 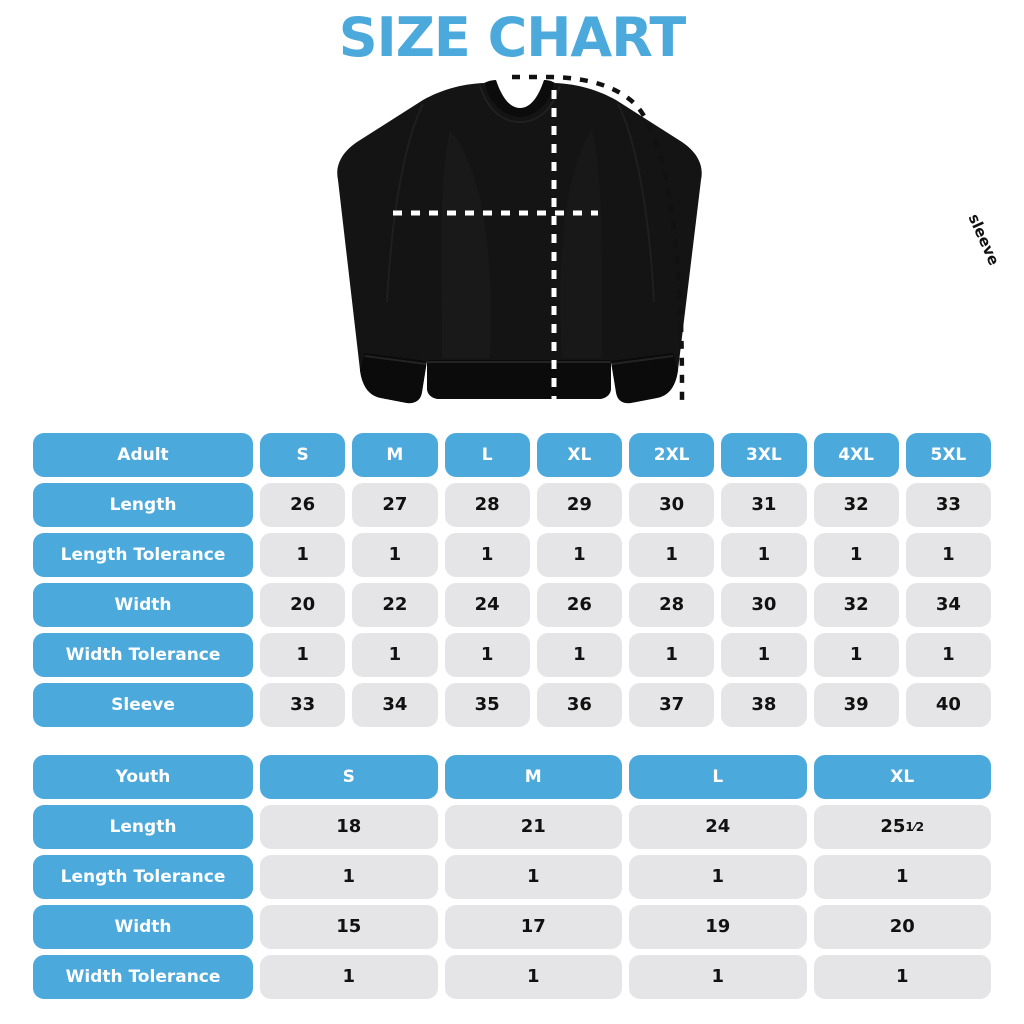 I want to click on width-annotation-label: width, so click(x=787, y=269).